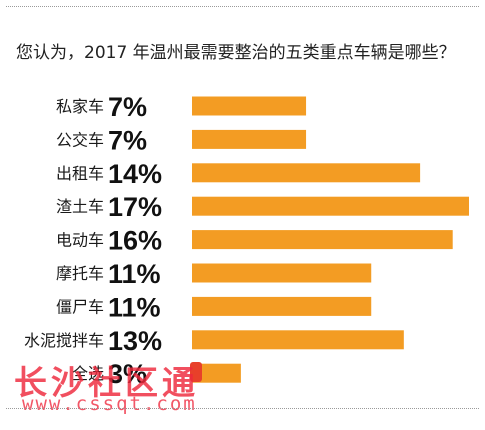 The image size is (485, 430). What do you see at coordinates (196, 372) in the screenshot?
I see `watermark-mark` at bounding box center [196, 372].